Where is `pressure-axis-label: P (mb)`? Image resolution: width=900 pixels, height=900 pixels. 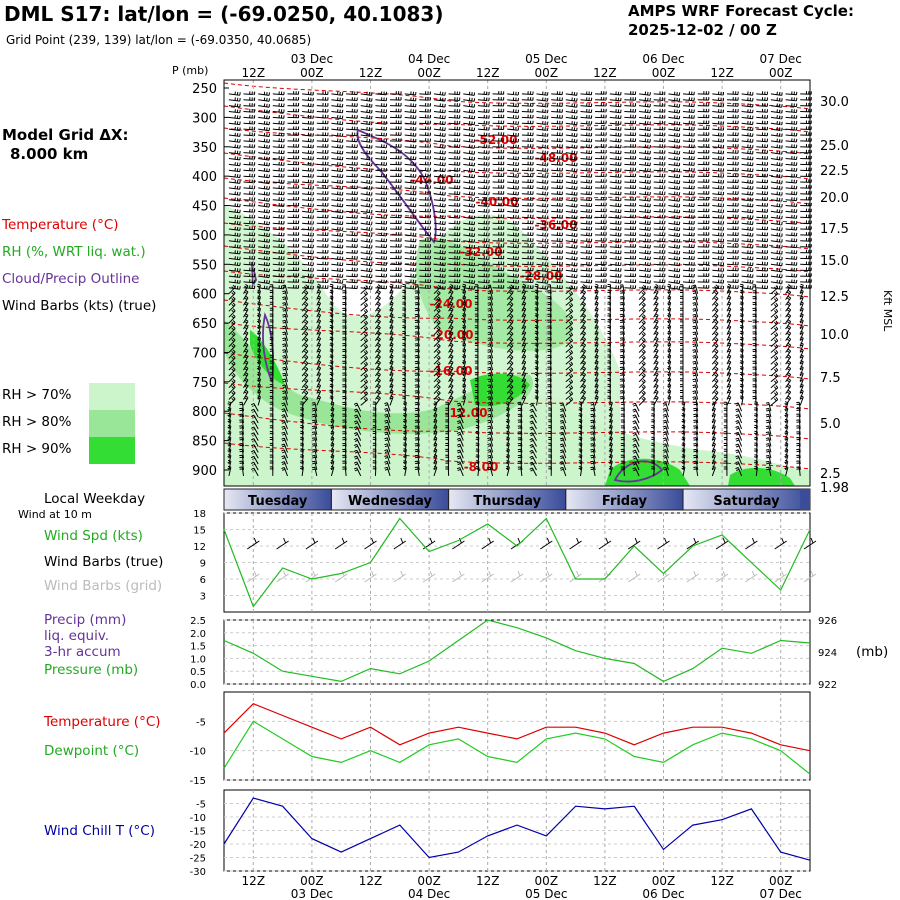 pressure-axis-label: P (mb) is located at coordinates (190, 70).